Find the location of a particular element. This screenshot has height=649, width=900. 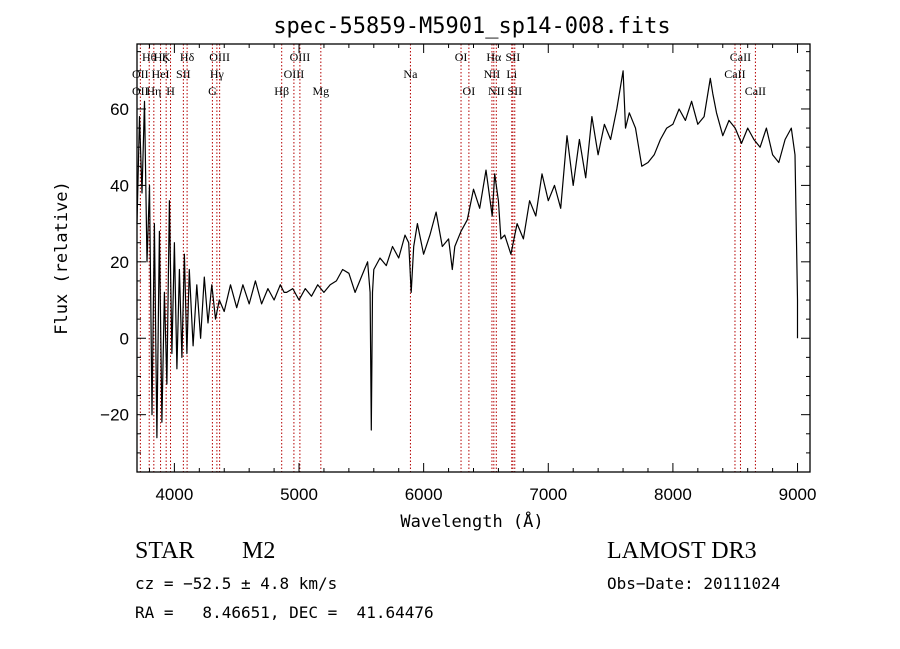

emission-line-label: K is located at coordinates (166, 57).